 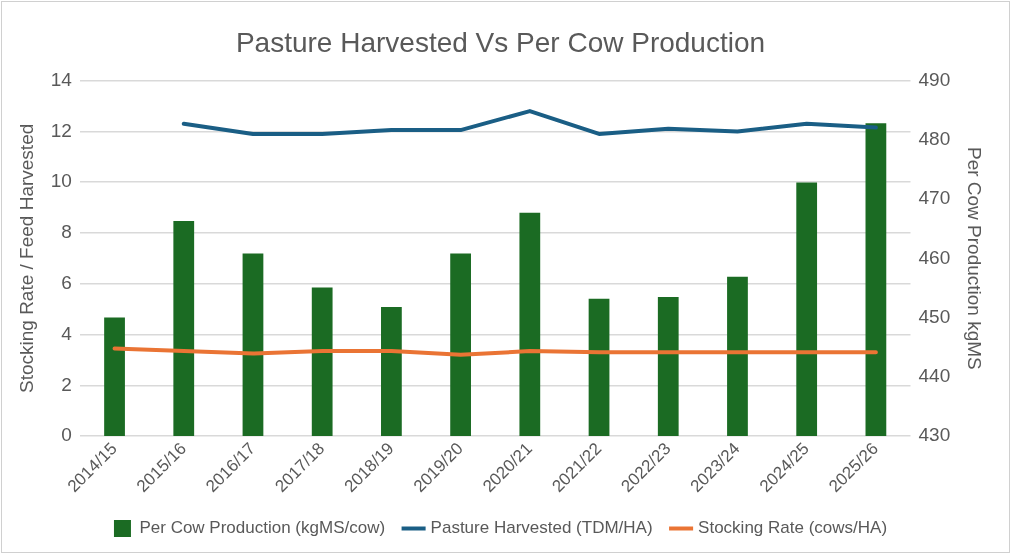 What do you see at coordinates (934, 198) in the screenshot?
I see `y2-tick-label: 470` at bounding box center [934, 198].